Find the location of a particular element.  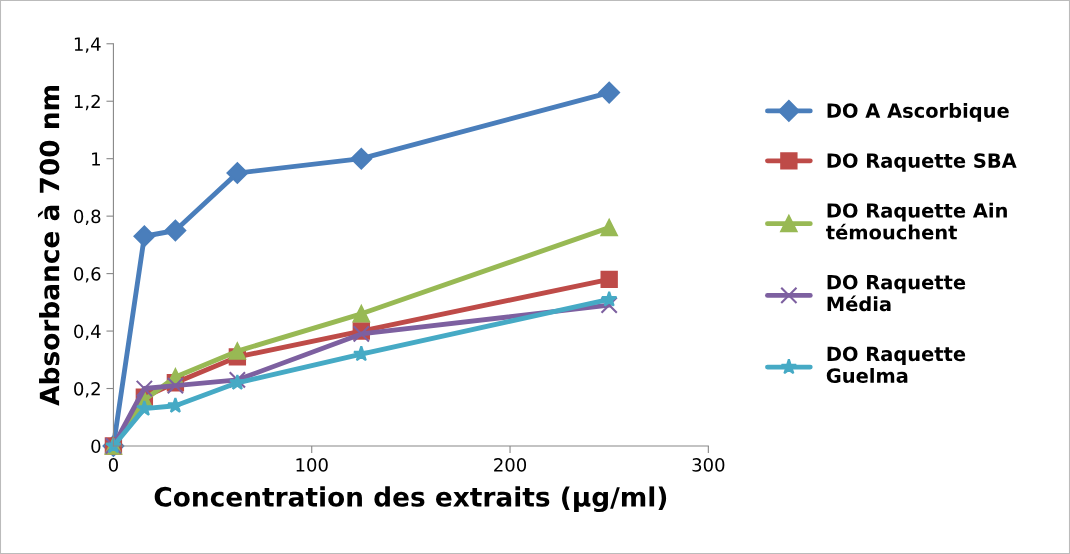

y-tick-label: 0 is located at coordinates (96, 446).